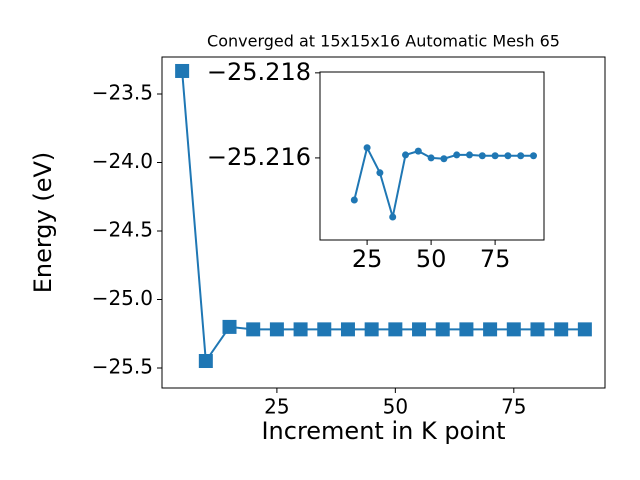 The height and width of the screenshot is (480, 640). I want to click on y-tick-label: −24.0, so click(122, 161).